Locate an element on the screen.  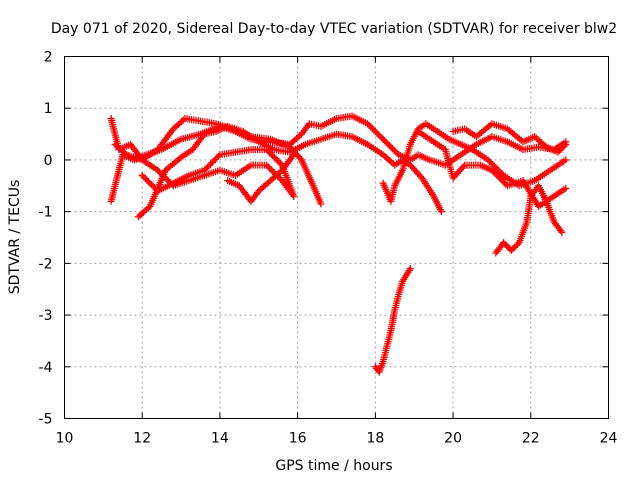
series-s7 is located at coordinates (392, 320).